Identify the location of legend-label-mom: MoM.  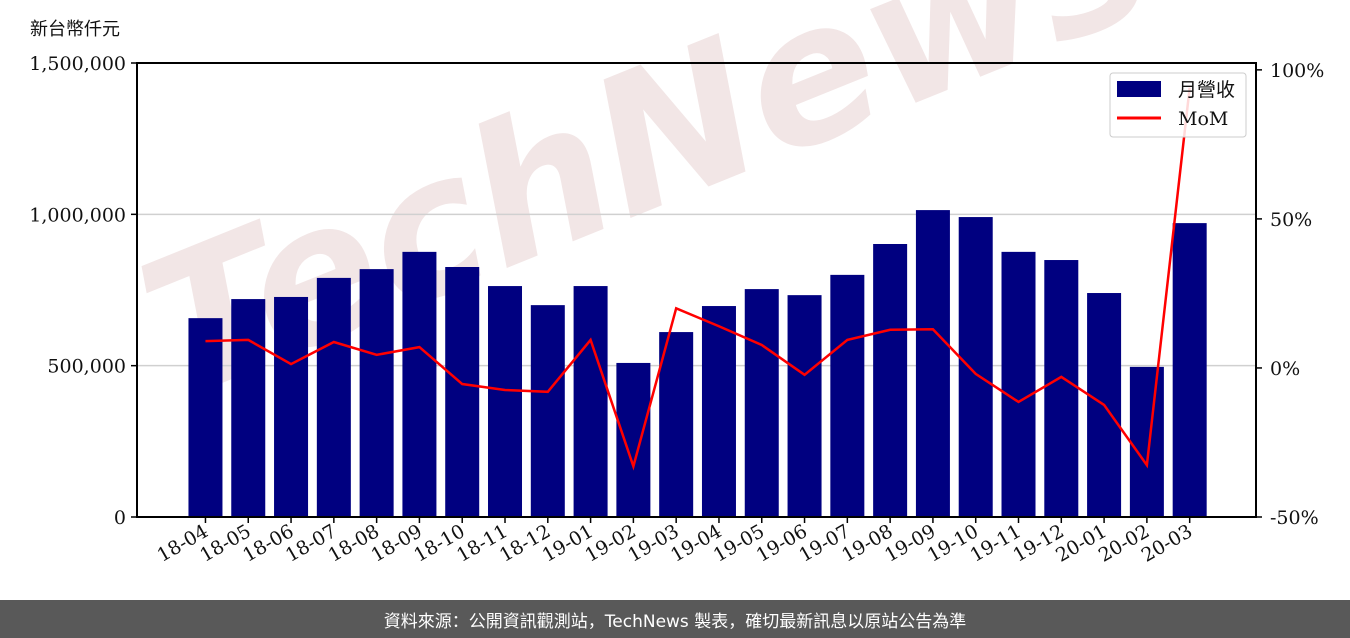
(1203, 119).